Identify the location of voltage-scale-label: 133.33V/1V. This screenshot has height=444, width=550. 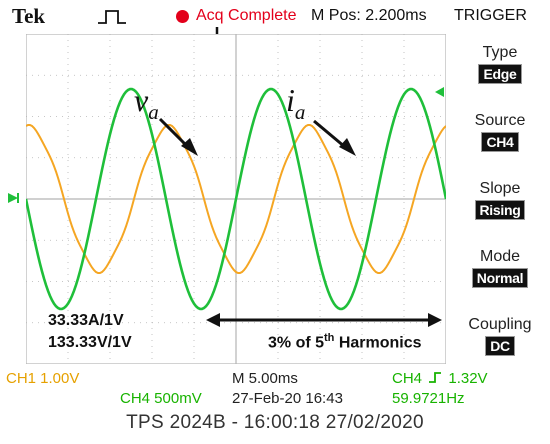
(90, 342).